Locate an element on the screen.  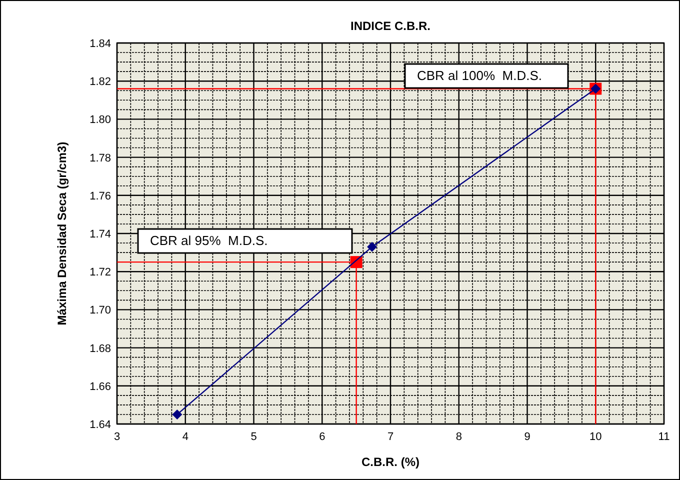
x-axis-title: C.B.R. (%) is located at coordinates (391, 462).